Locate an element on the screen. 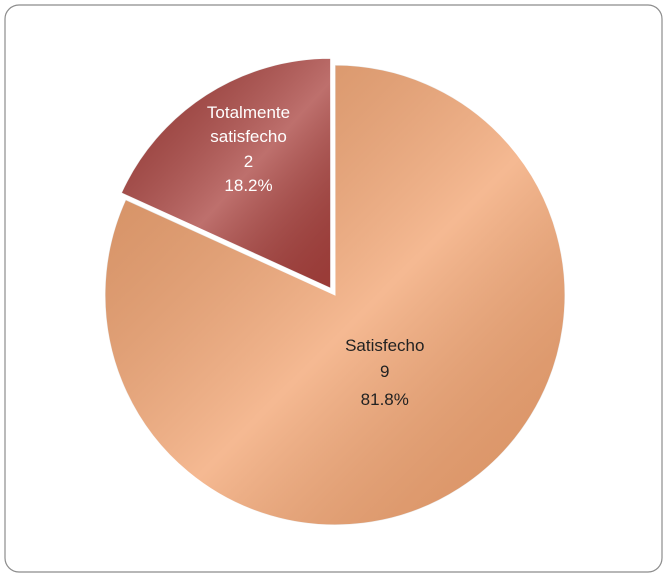 The image size is (668, 578). slice-name: Satisfecho is located at coordinates (385, 346).